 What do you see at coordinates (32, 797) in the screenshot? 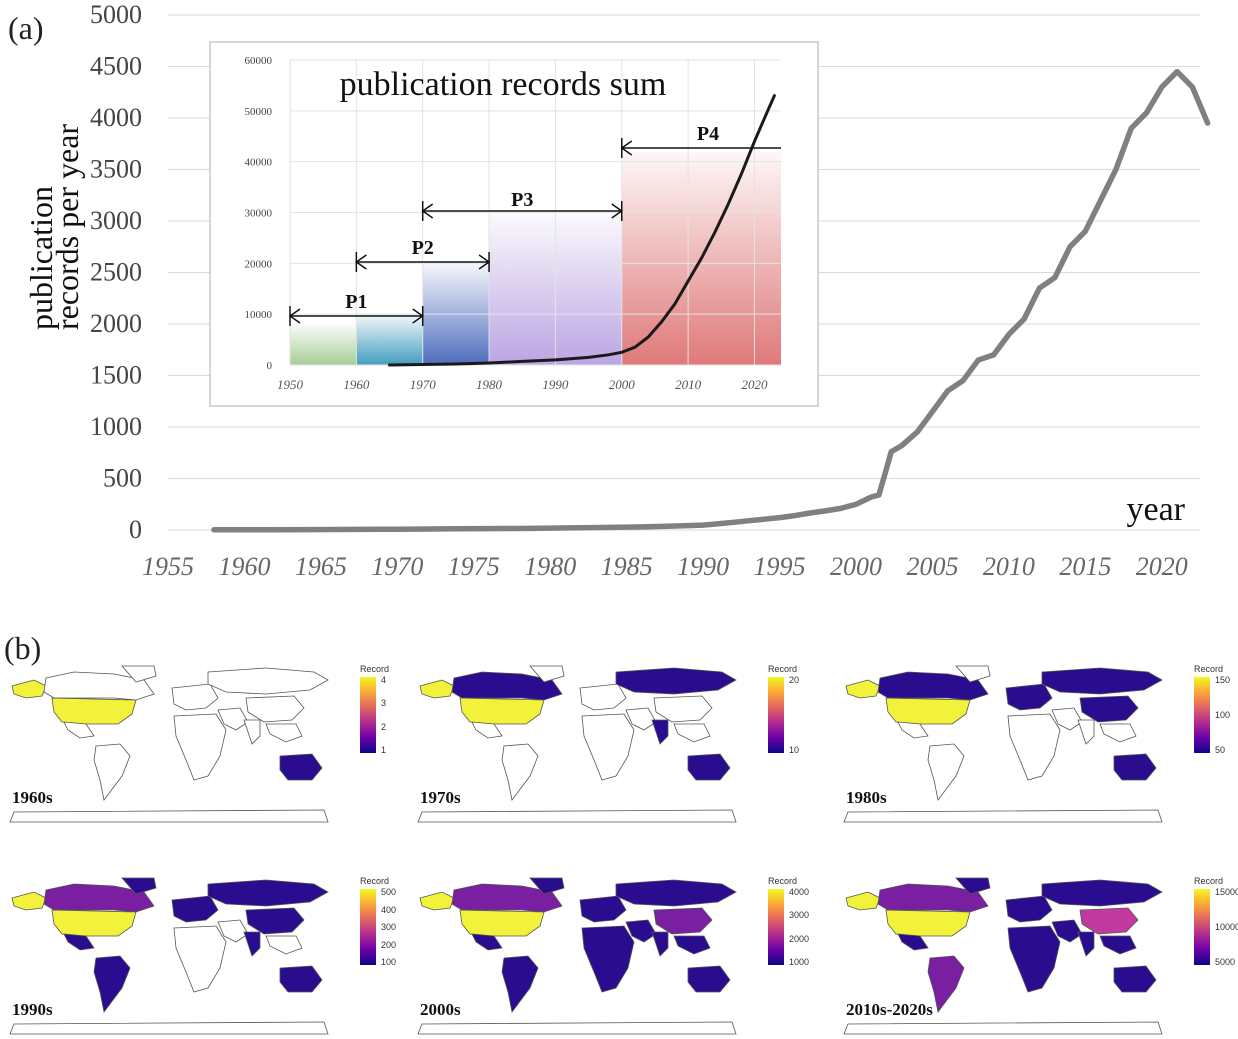
I see `decade-label: 1960s` at bounding box center [32, 797].